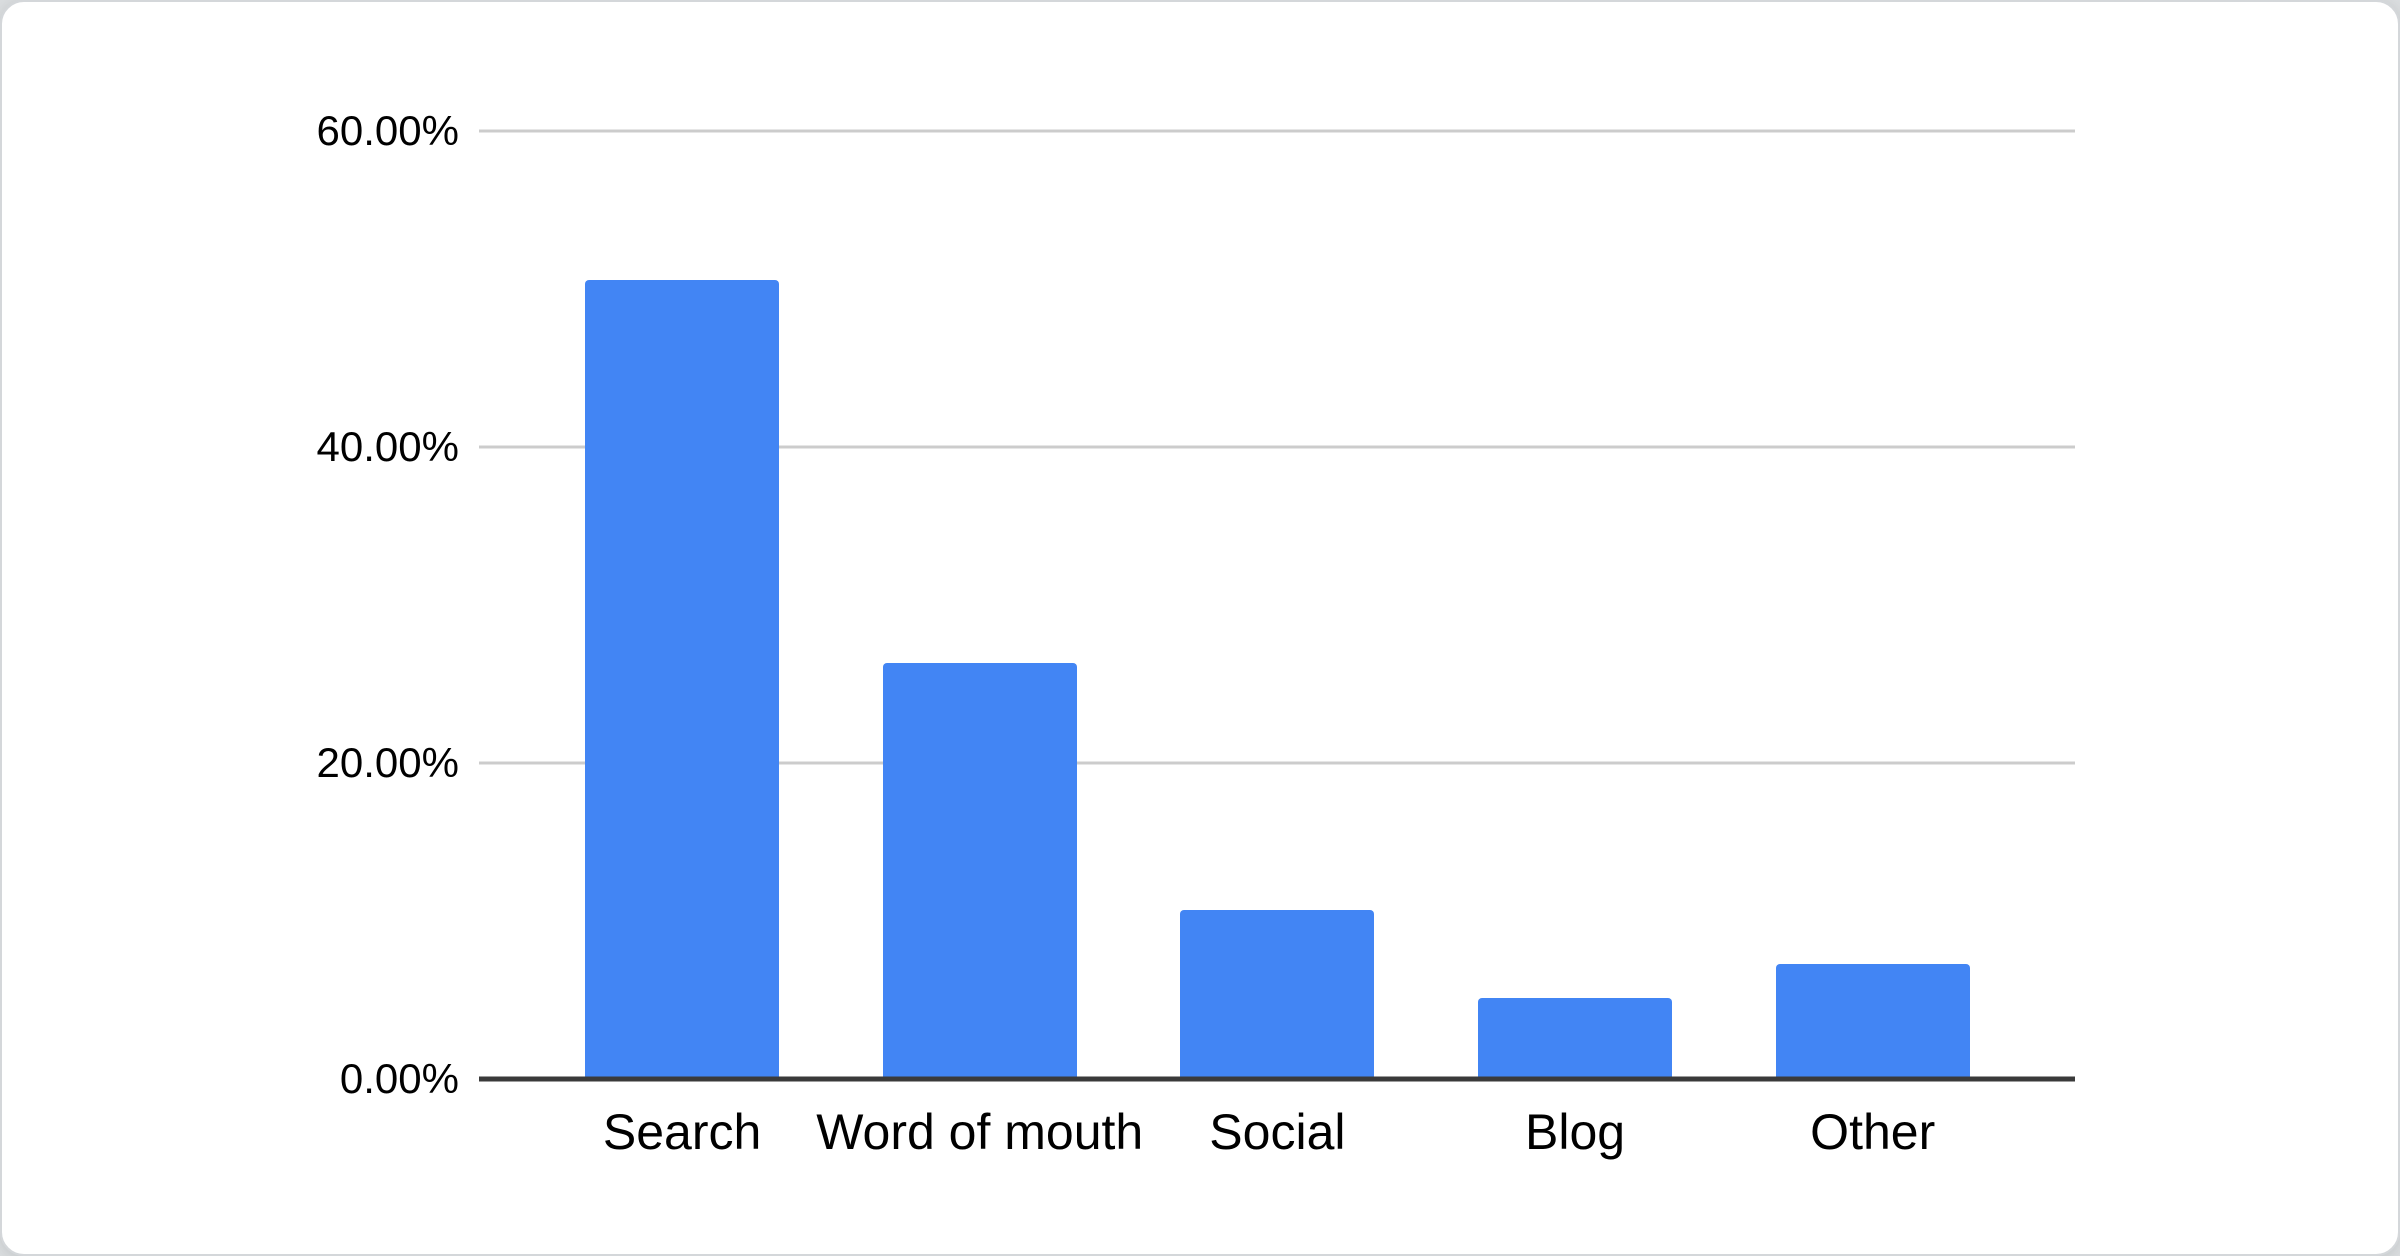 This screenshot has height=1256, width=2400. I want to click on x-axis-category-label: Social, so click(1277, 1132).